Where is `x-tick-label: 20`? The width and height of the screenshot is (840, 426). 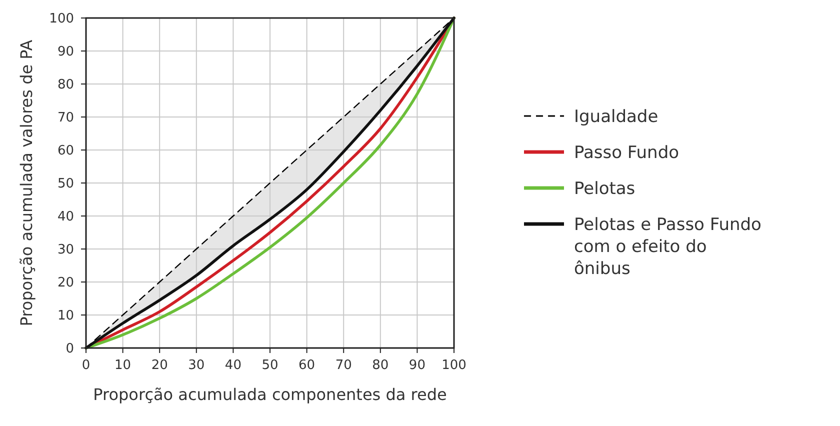 x-tick-label: 20 is located at coordinates (159, 365).